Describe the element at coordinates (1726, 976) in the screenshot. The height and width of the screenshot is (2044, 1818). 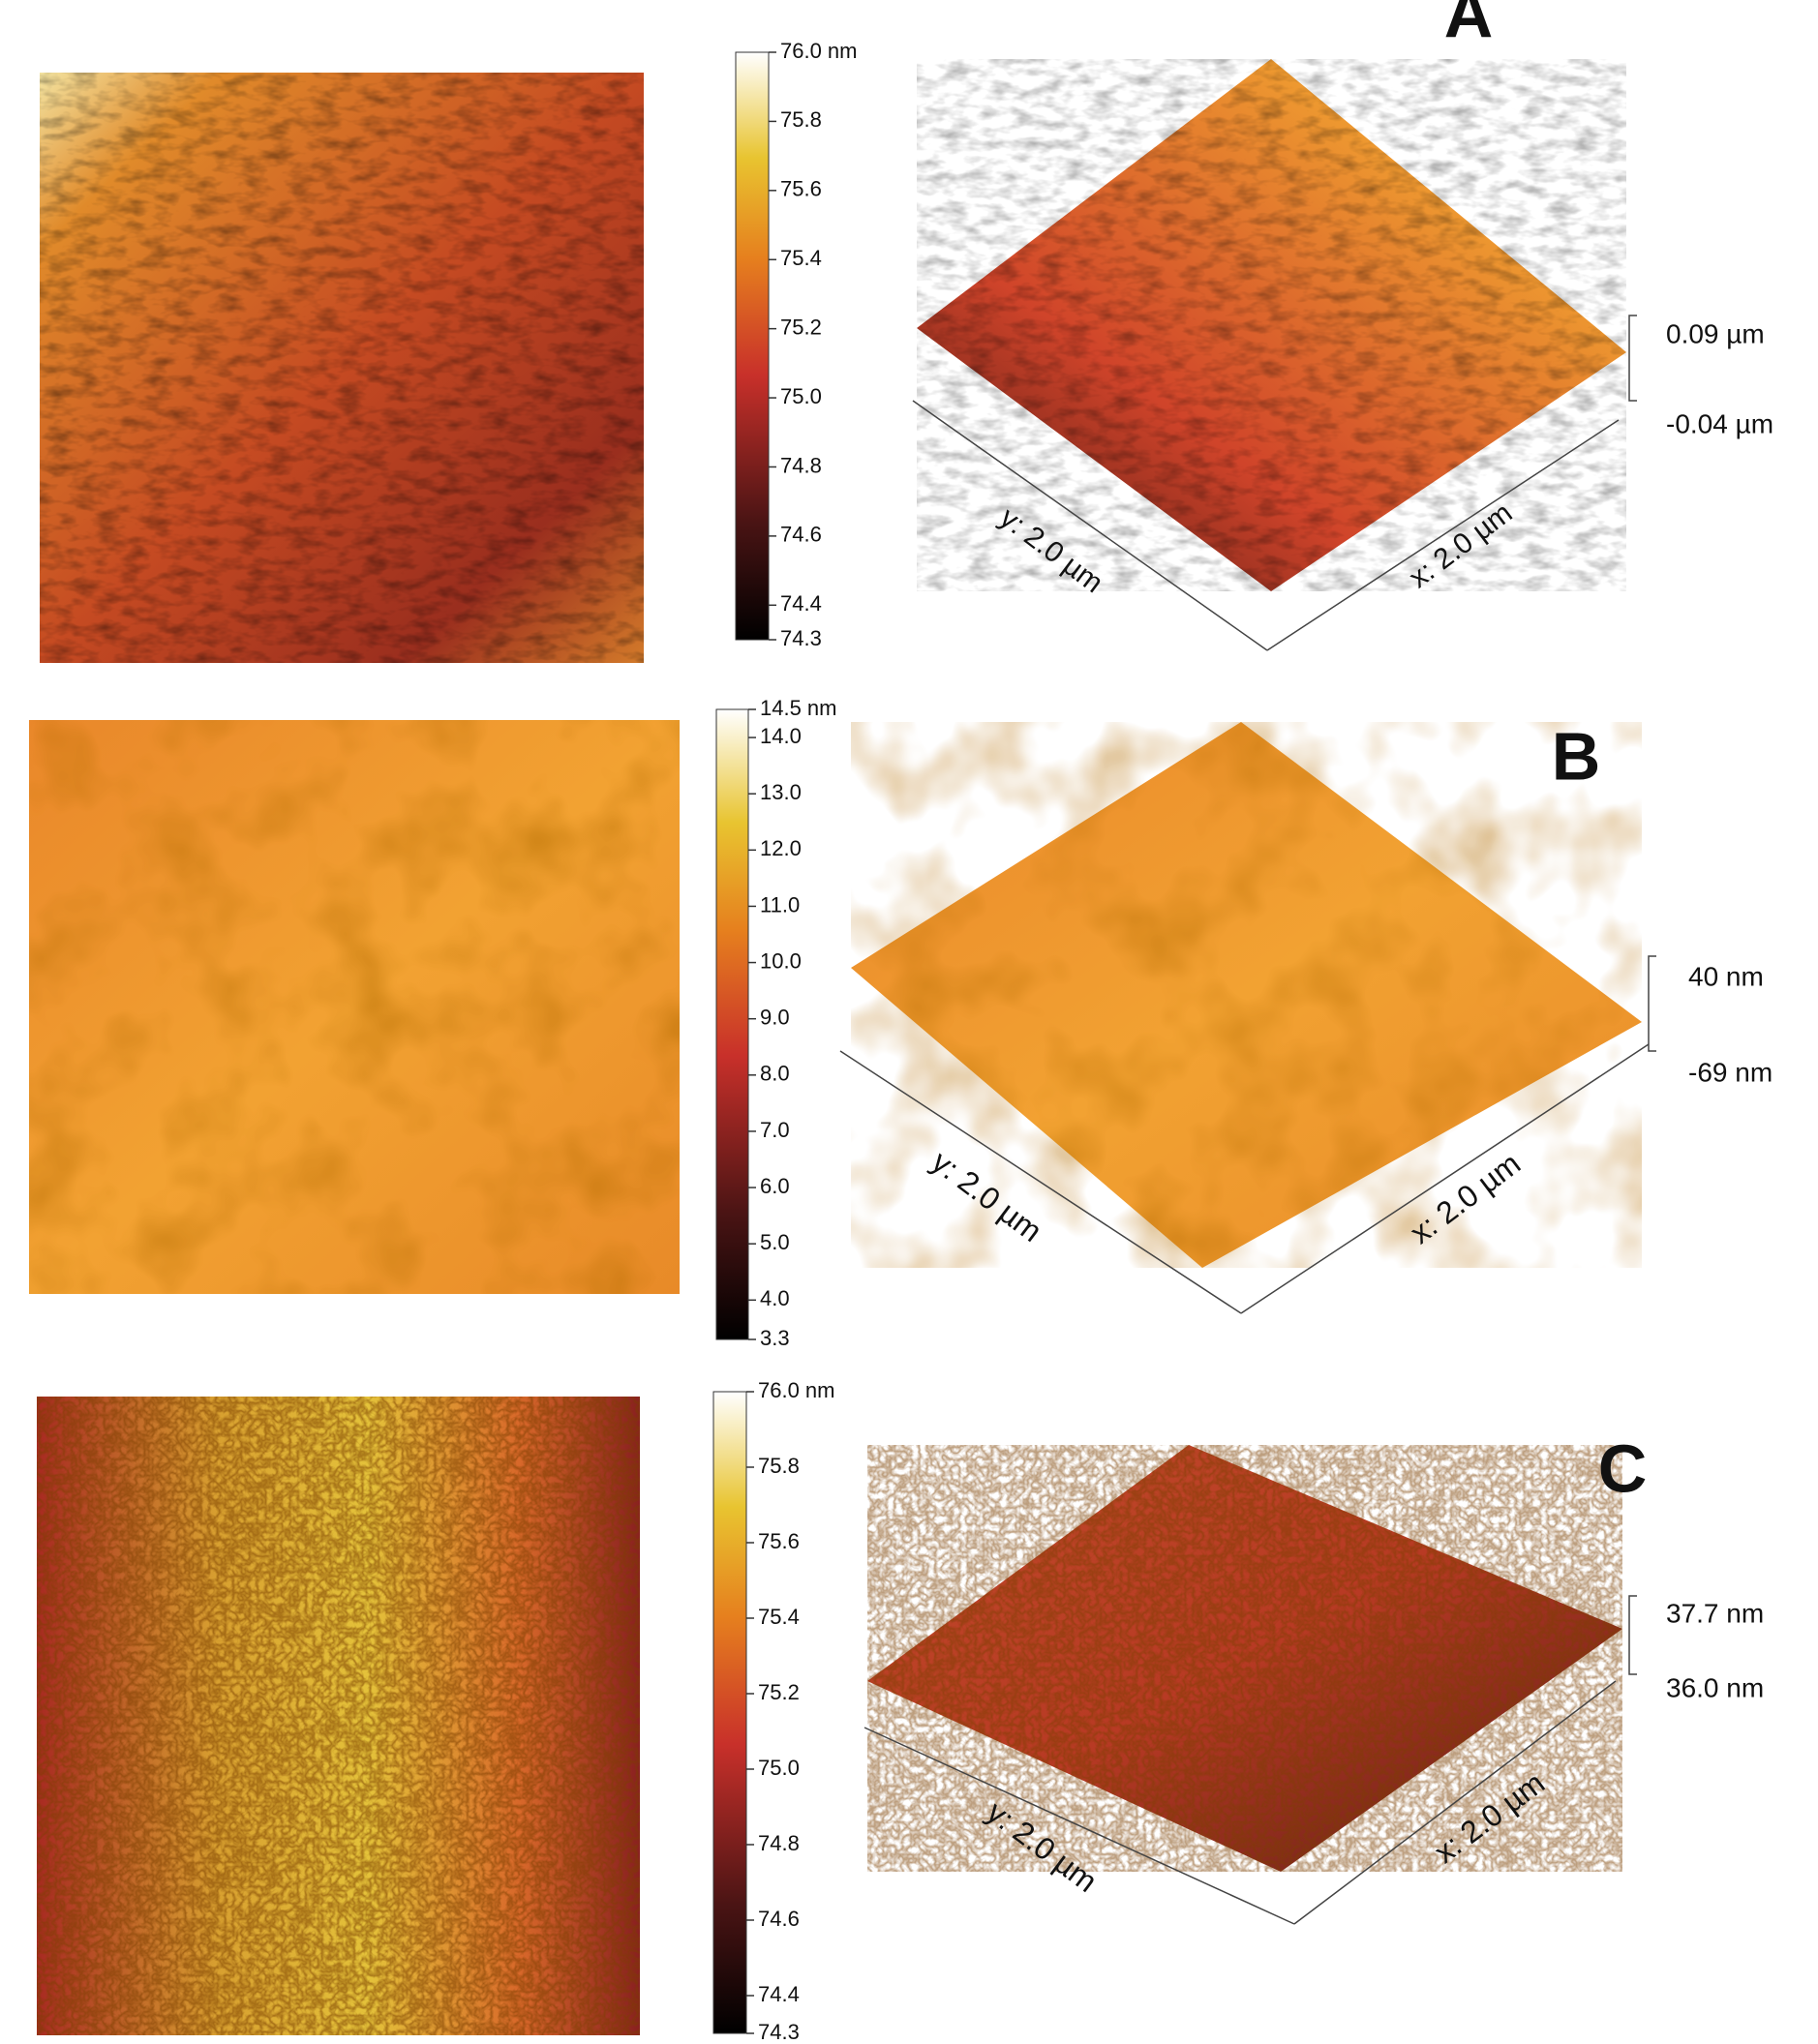
I see `z-label: 40 nm` at that location.